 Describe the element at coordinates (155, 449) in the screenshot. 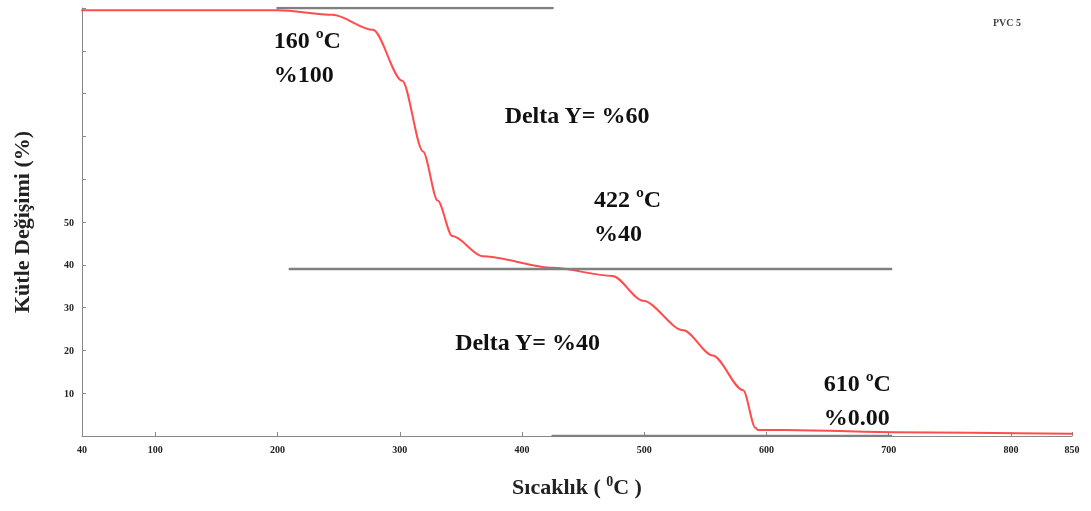

I see `x-tick-label: 100` at that location.